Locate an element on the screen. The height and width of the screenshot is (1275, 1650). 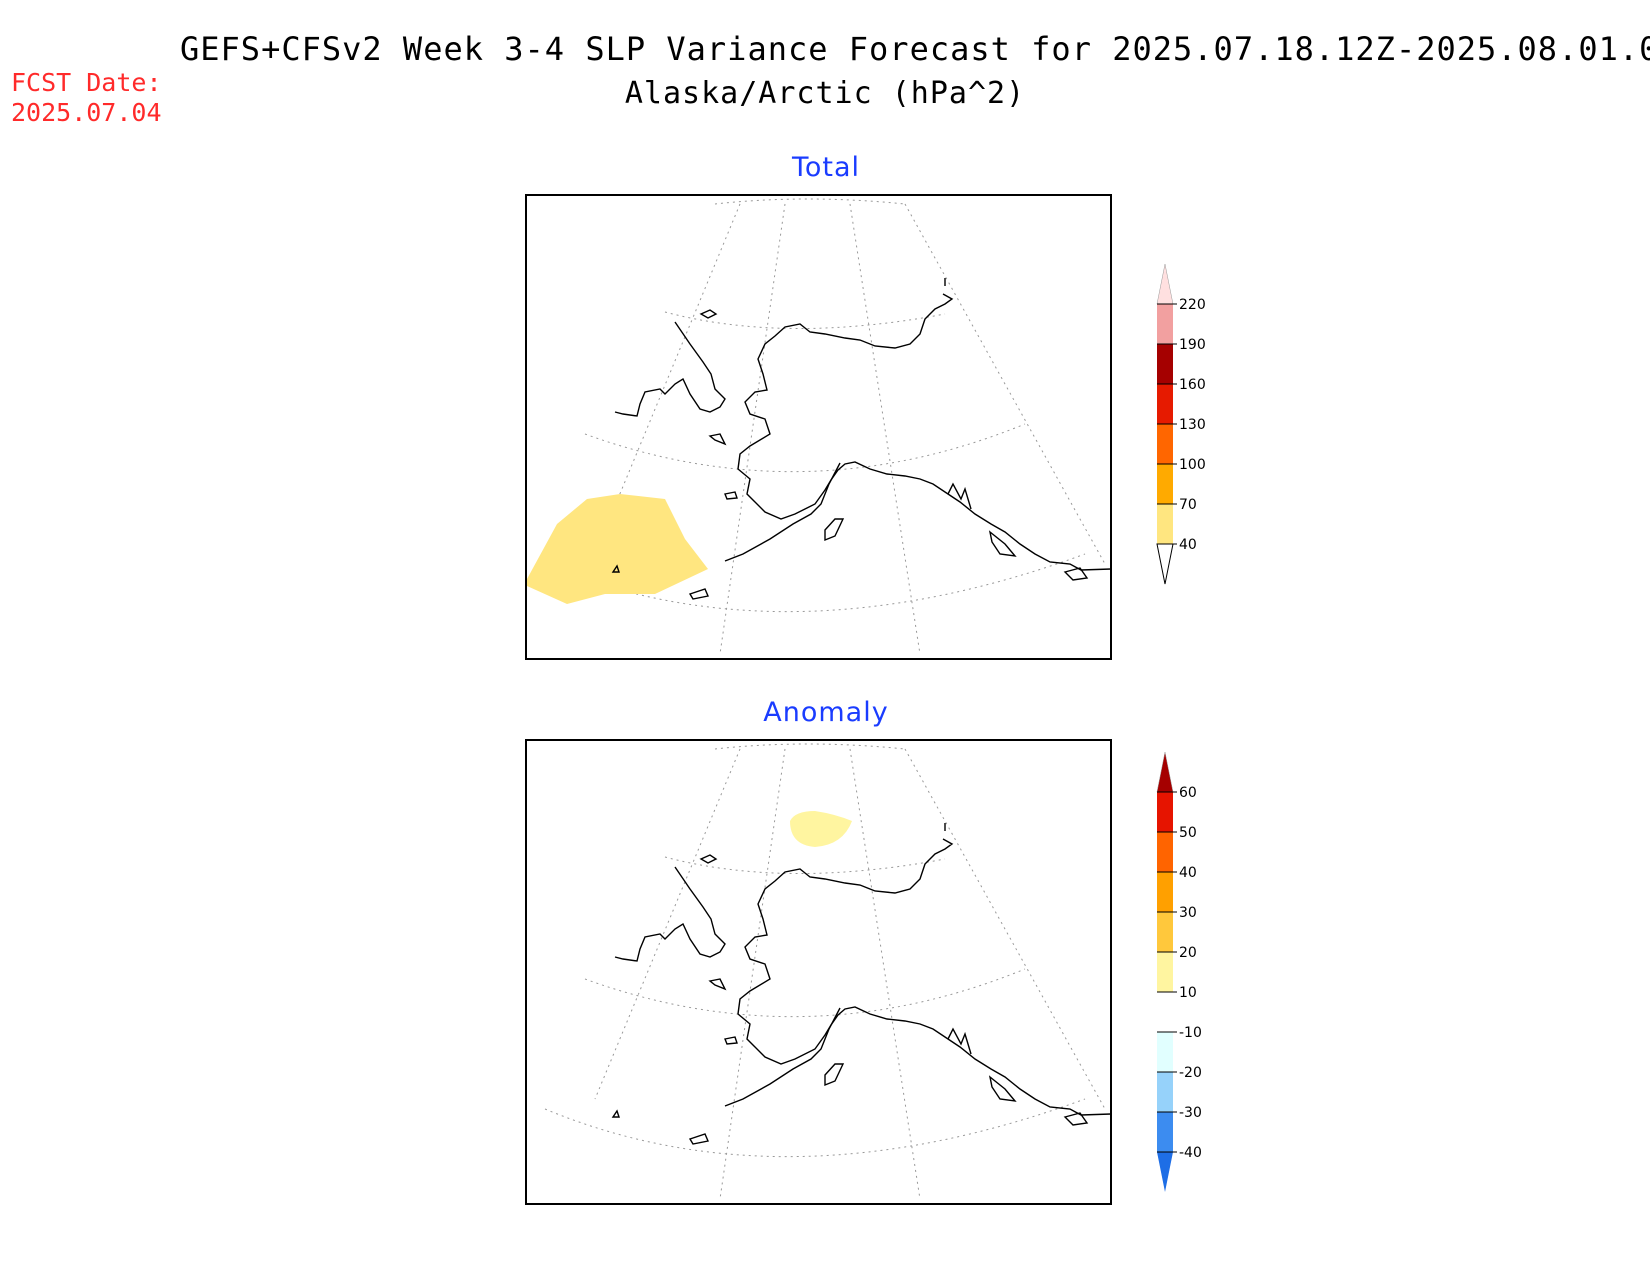
anomaly-map is located at coordinates (818, 972).